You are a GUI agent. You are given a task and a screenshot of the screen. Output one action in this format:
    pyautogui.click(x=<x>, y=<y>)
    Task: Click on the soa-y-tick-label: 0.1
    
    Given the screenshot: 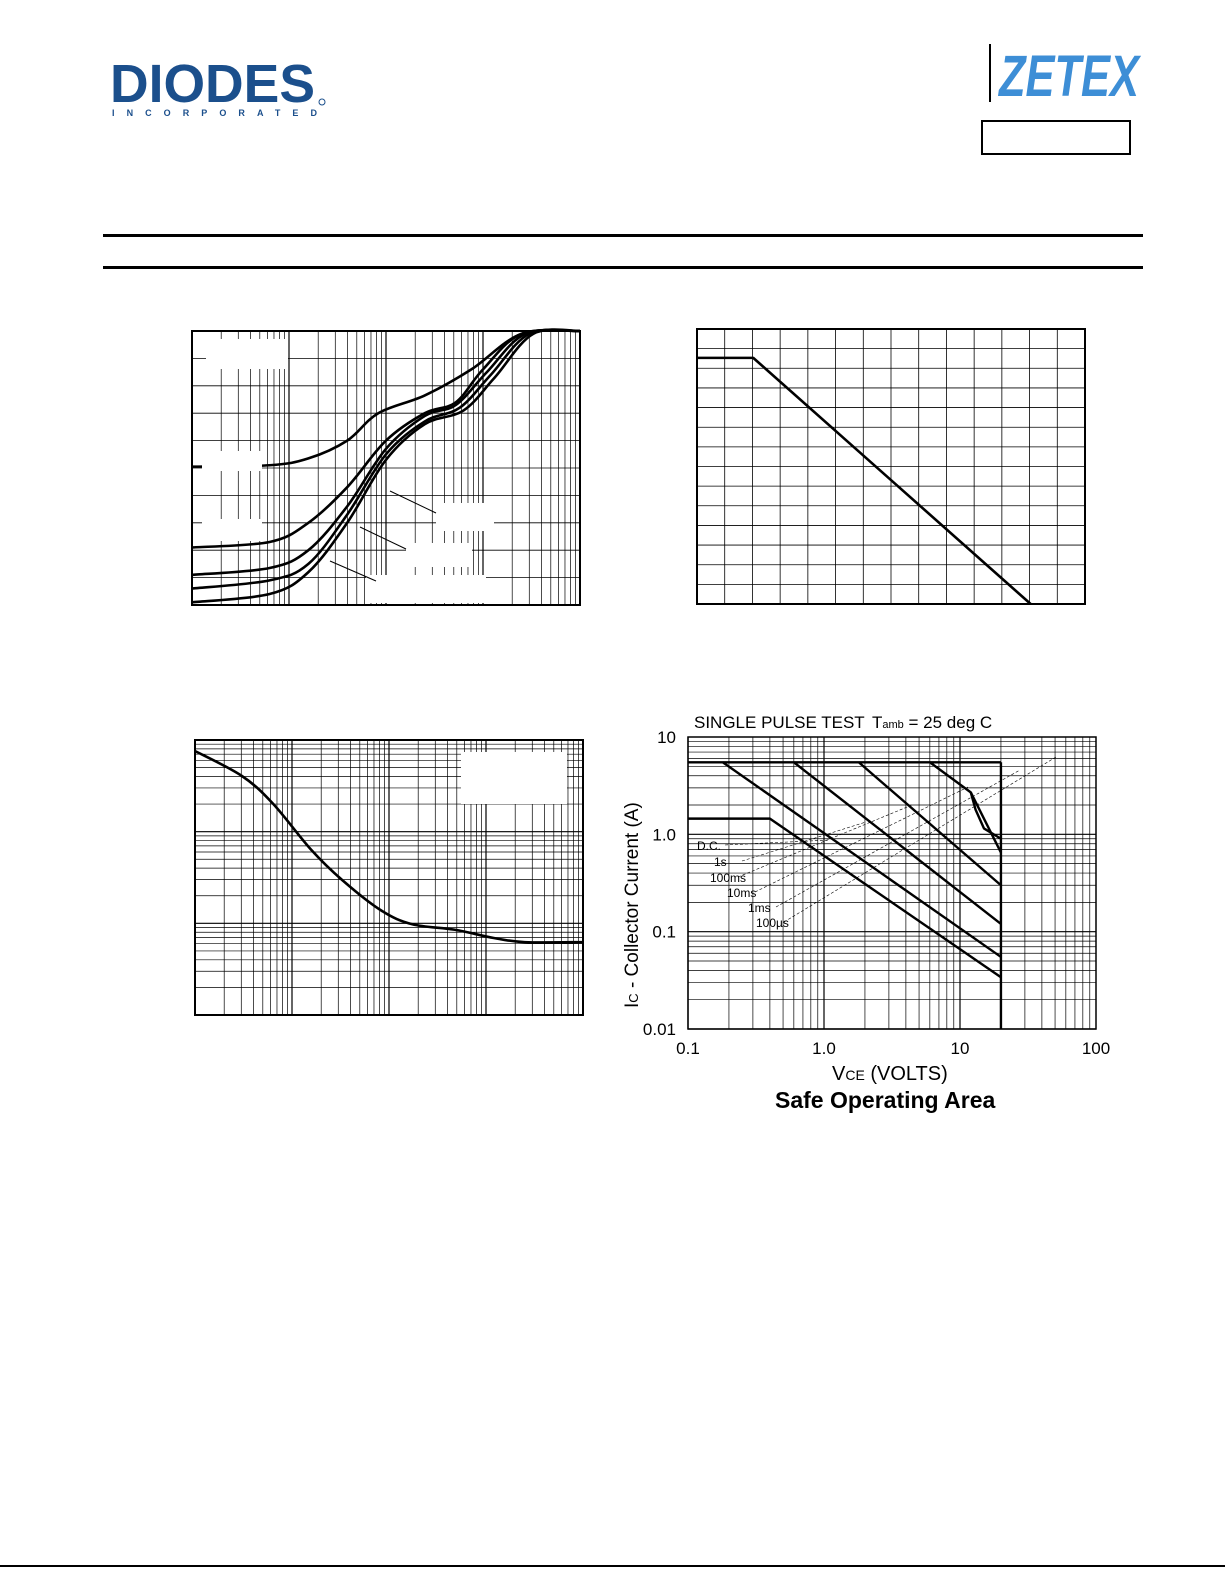 What is the action you would take?
    pyautogui.click(x=664, y=932)
    